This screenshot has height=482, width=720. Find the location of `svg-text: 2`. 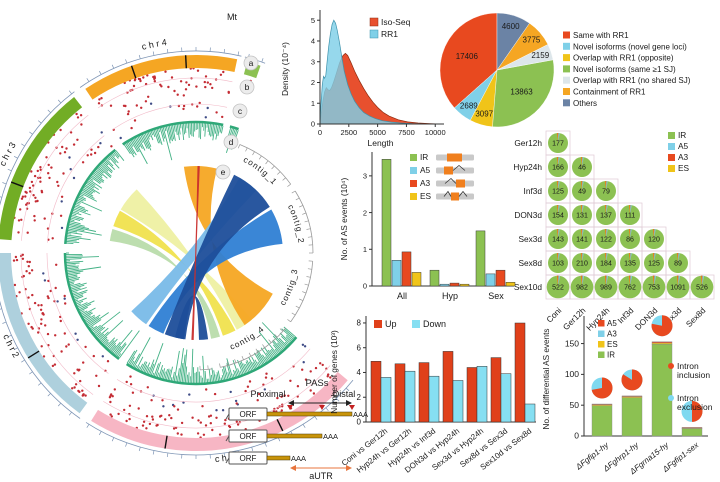

svg-text: 2 is located at coordinates (365, 212).